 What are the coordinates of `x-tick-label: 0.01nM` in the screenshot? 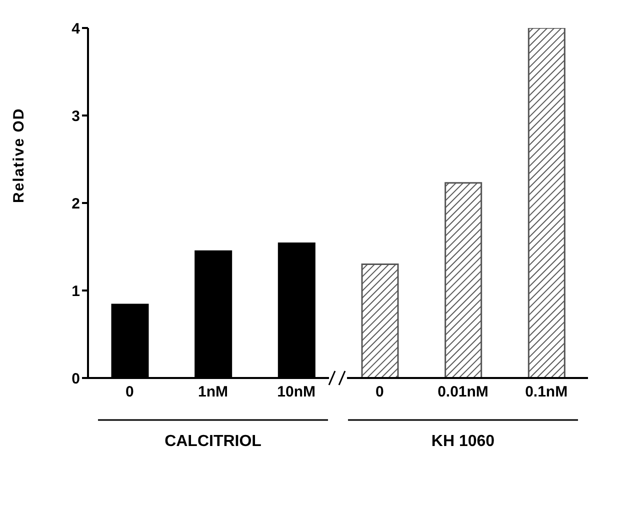 It's located at (463, 392).